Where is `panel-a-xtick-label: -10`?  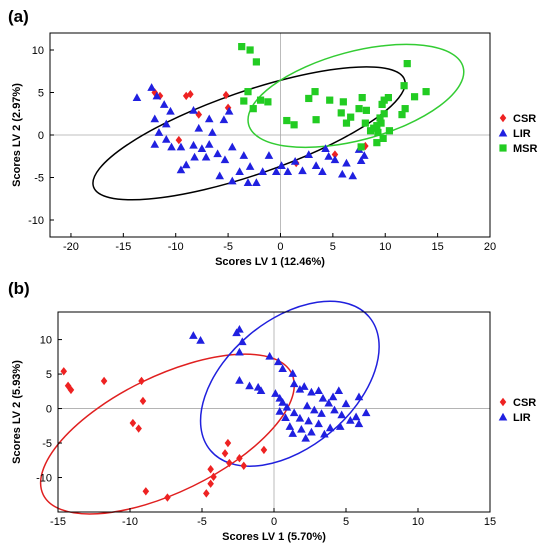
panel-a-xtick-label: -10 is located at coordinates (176, 247).